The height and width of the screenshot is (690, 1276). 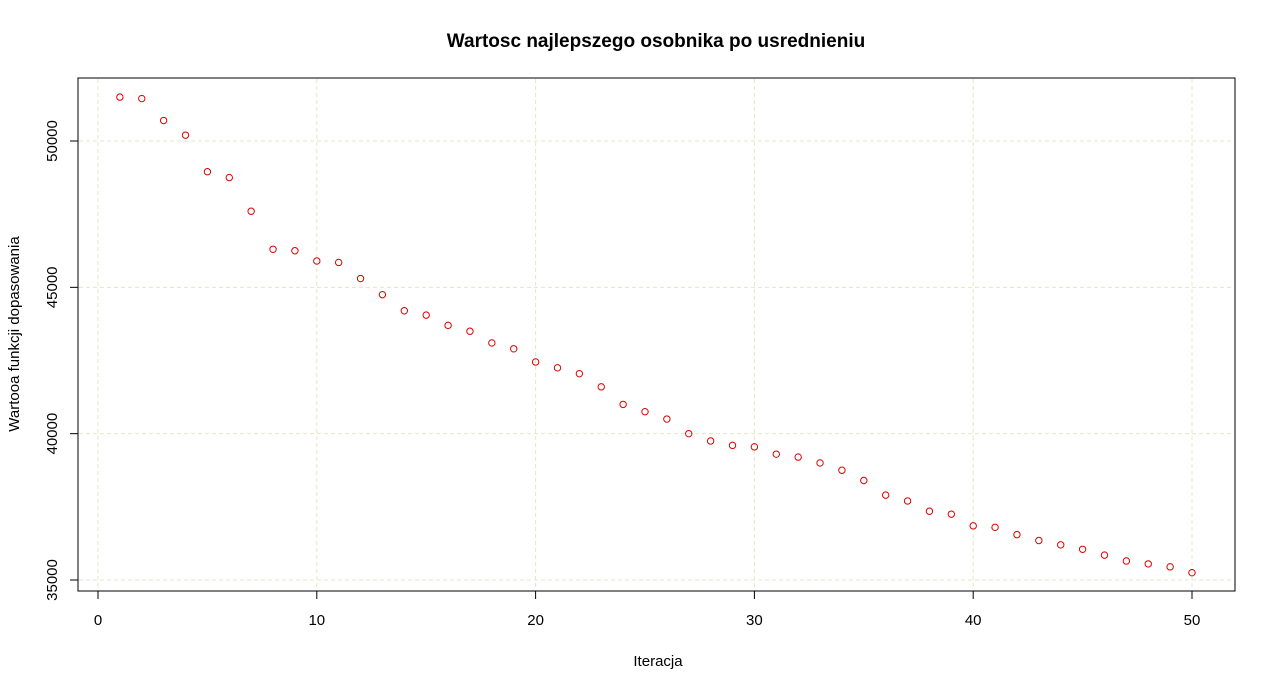 What do you see at coordinates (52, 580) in the screenshot?
I see `y-tick-label: 35000` at bounding box center [52, 580].